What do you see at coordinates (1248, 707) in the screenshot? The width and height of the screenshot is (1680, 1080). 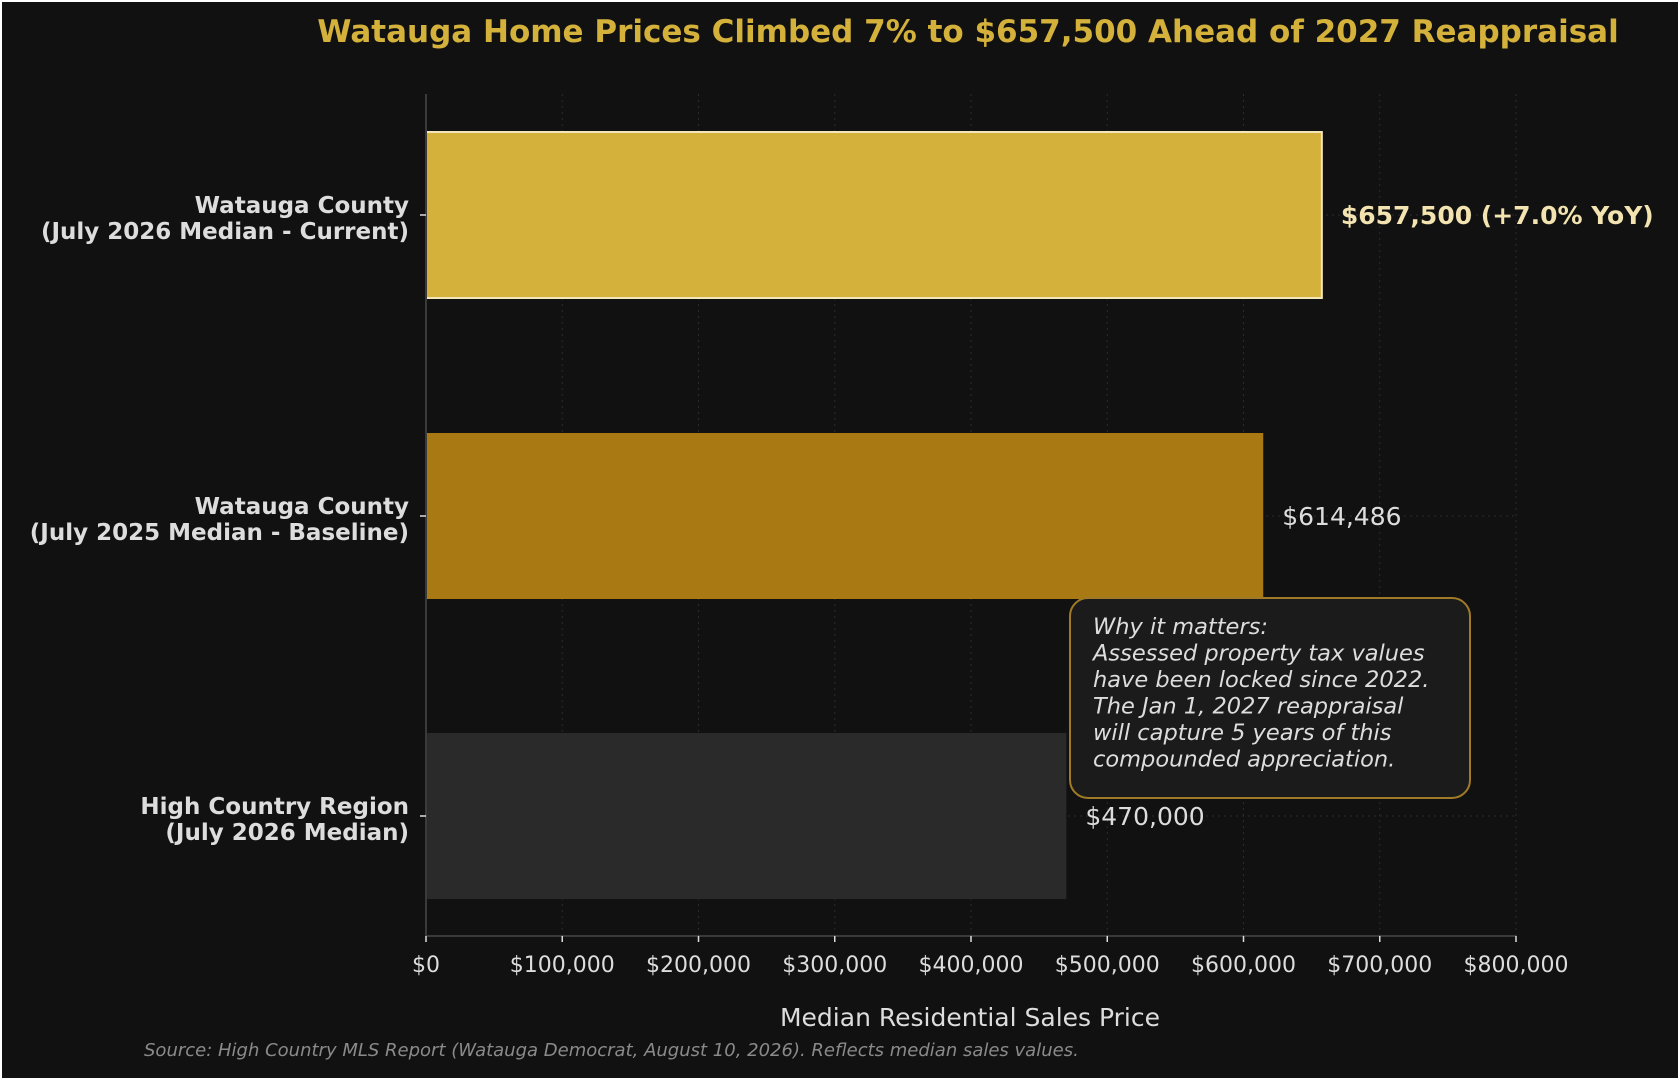 I see `annotation-line: The Jan 1, 2027 reappraisal` at bounding box center [1248, 707].